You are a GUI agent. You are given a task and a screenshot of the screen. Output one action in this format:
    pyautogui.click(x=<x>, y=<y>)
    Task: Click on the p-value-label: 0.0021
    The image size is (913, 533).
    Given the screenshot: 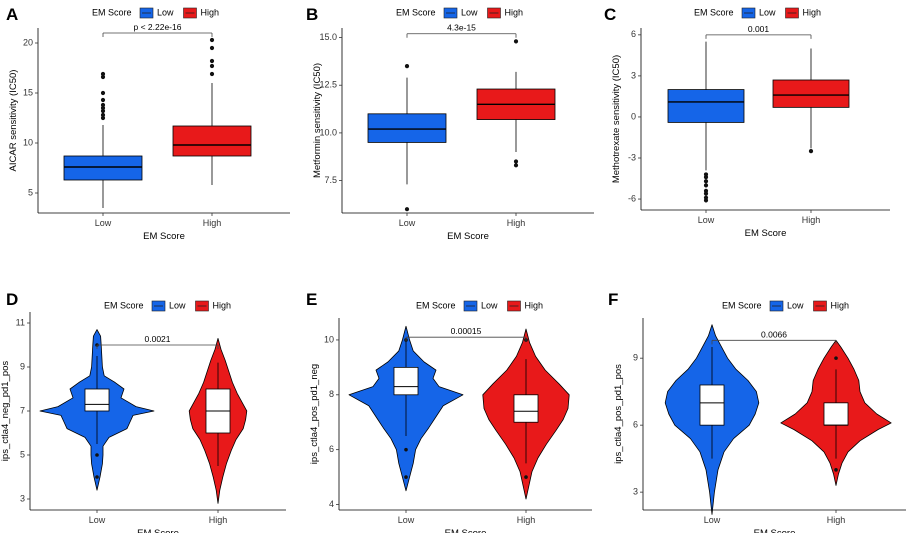 What is the action you would take?
    pyautogui.click(x=158, y=339)
    